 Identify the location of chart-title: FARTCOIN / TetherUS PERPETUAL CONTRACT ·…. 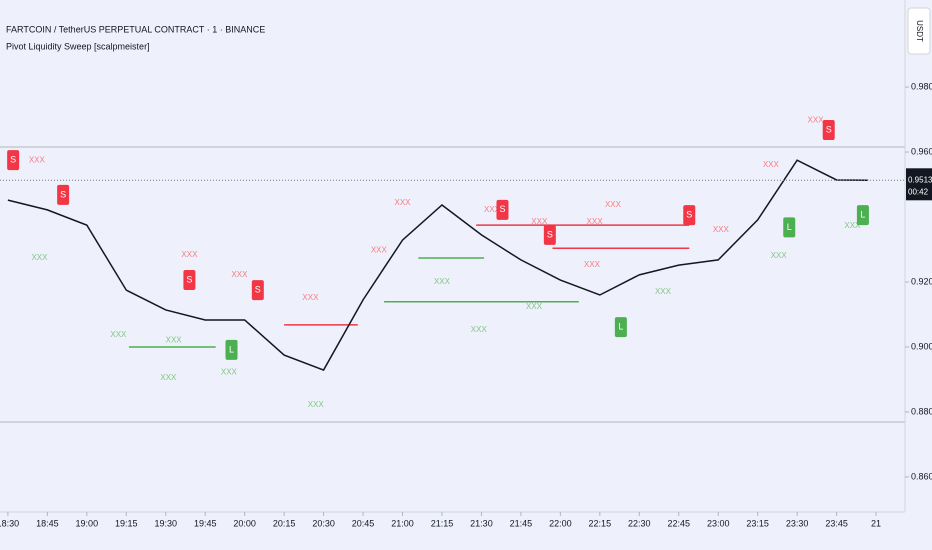
(135, 29).